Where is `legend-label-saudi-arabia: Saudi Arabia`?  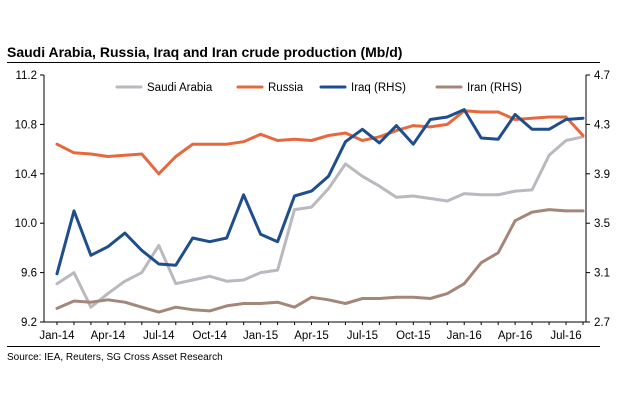 legend-label-saudi-arabia: Saudi Arabia is located at coordinates (180, 88).